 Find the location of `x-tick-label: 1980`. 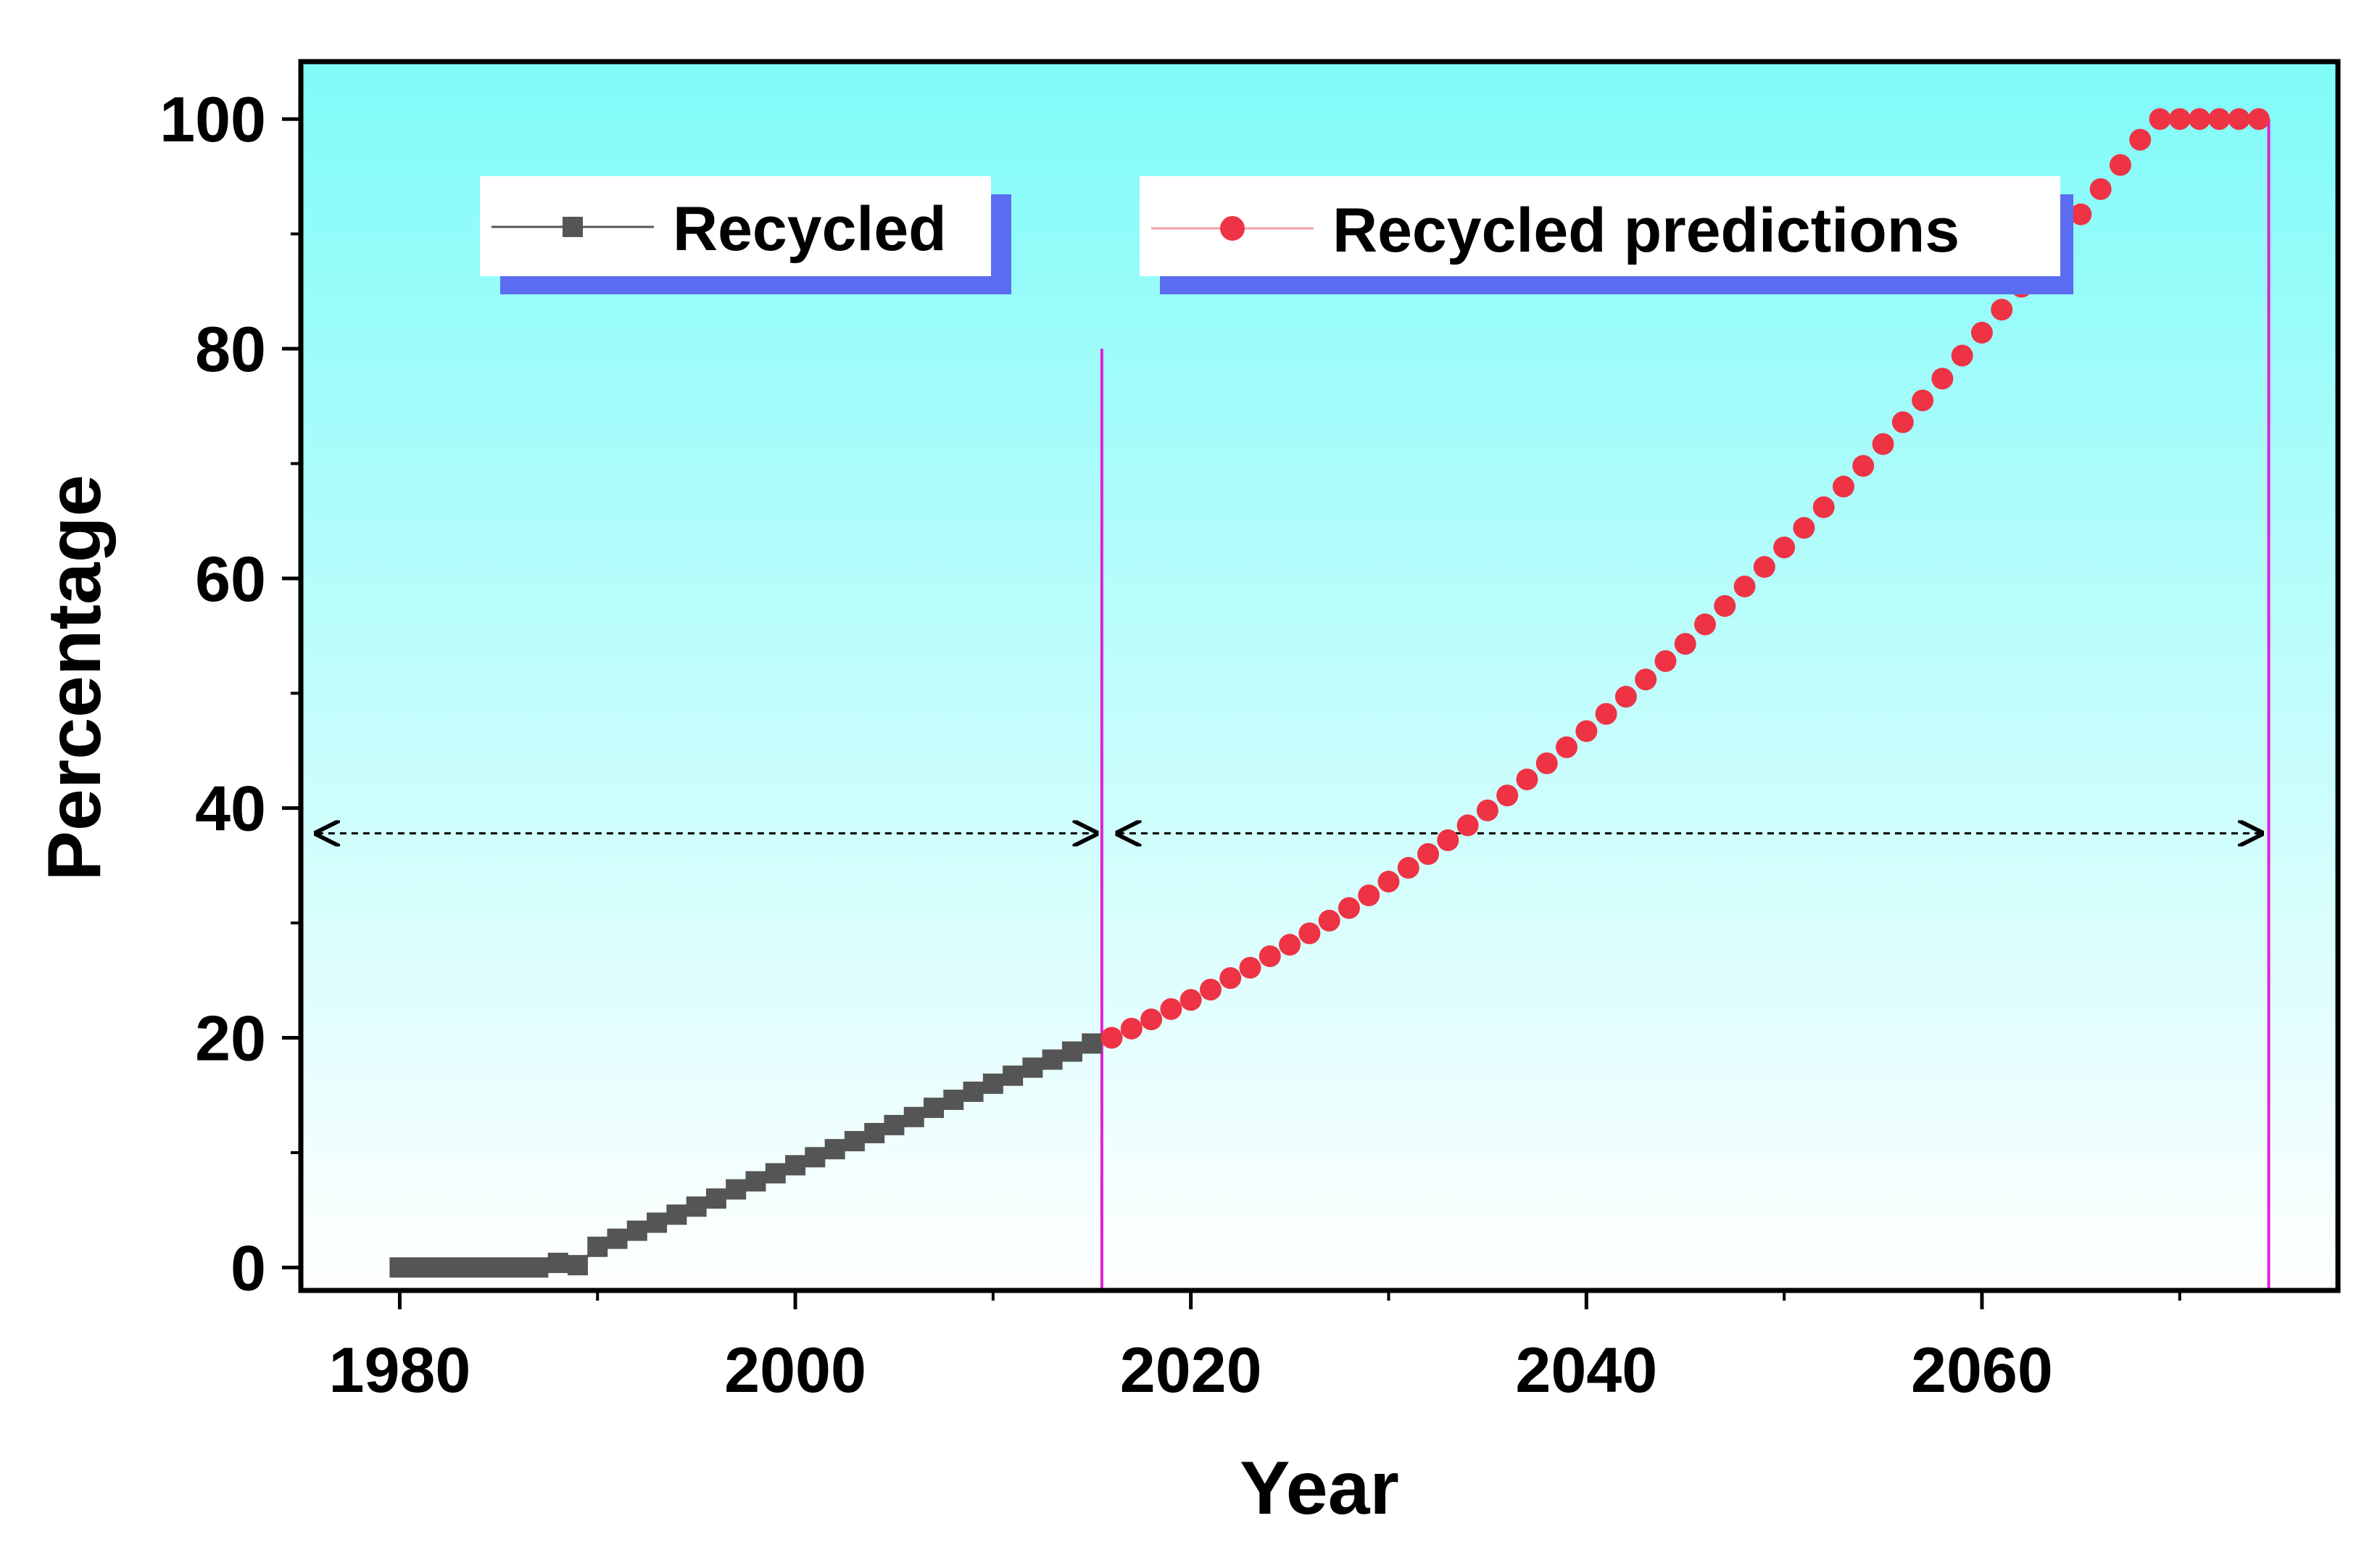

x-tick-label: 1980 is located at coordinates (400, 1370).